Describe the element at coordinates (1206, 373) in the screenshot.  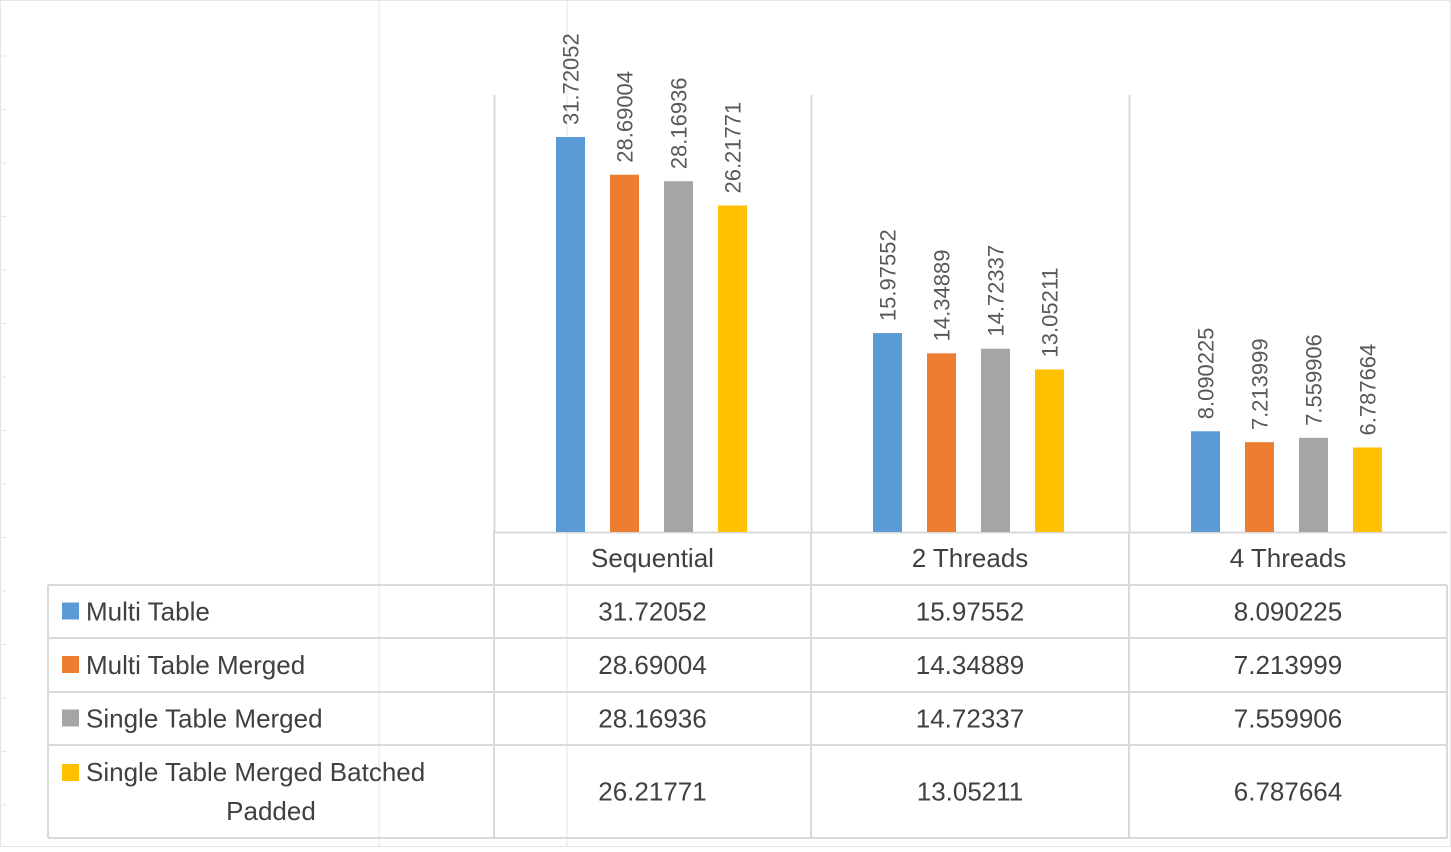
I see `data-label: 8.090225` at that location.